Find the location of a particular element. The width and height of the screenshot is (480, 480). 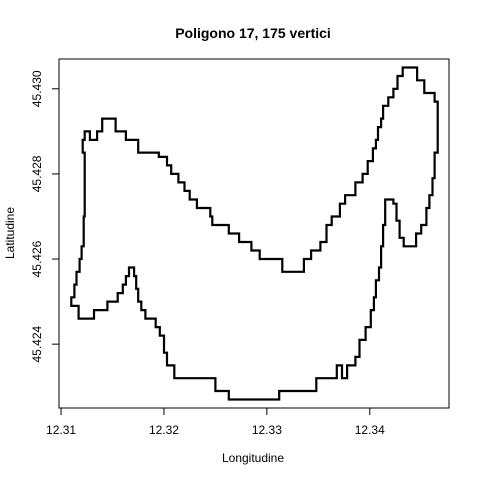

x-axis: 12.31 12.32 12.33 12.34 is located at coordinates (215, 422).